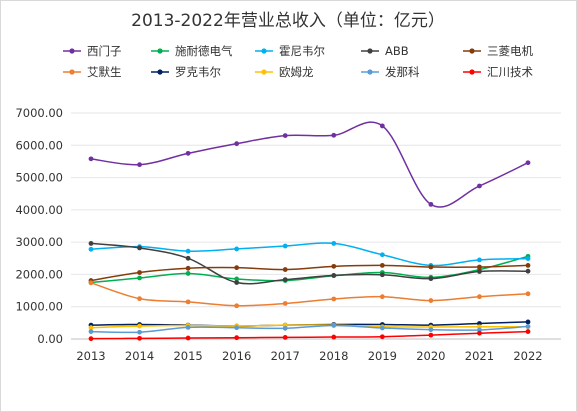 The image size is (577, 412). Describe the element at coordinates (382, 356) in the screenshot. I see `x-tick-label: 2019` at that location.